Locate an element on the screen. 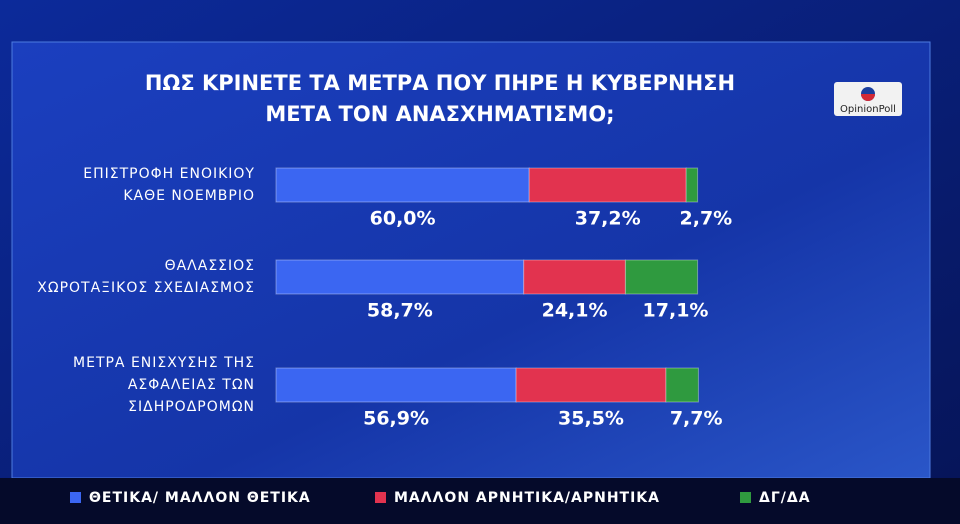  value-label: 37,2% is located at coordinates (608, 219).